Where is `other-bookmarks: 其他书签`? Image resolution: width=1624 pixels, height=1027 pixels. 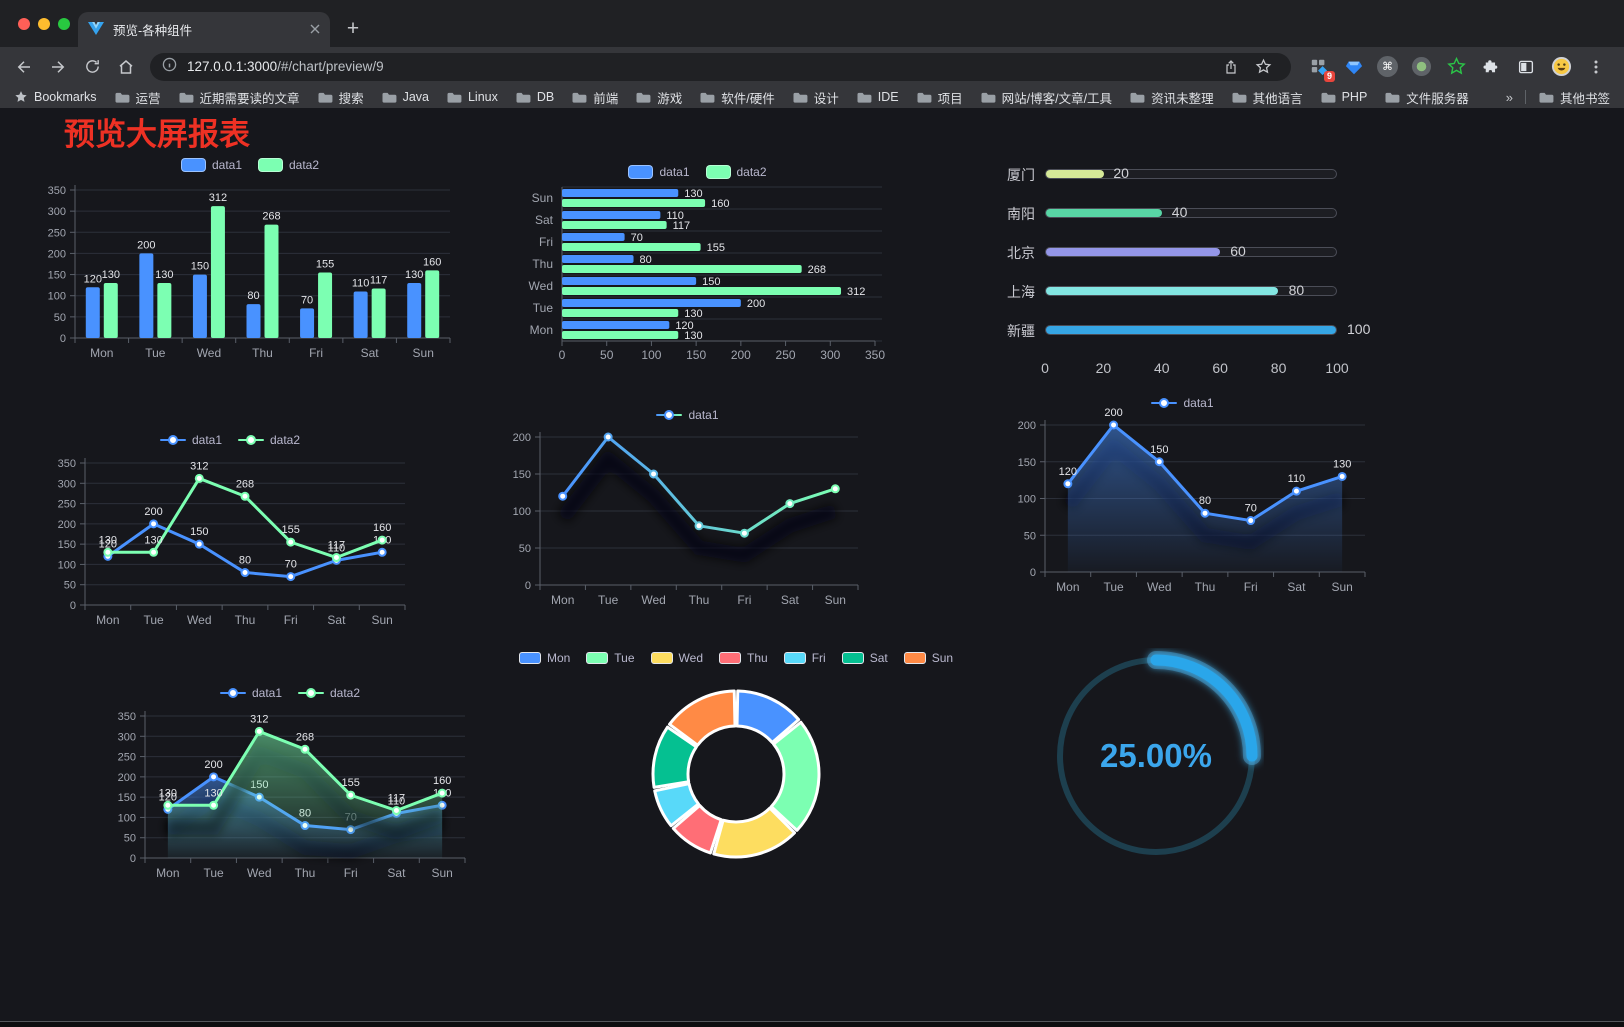 other-bookmarks: 其他书签 is located at coordinates (1574, 97).